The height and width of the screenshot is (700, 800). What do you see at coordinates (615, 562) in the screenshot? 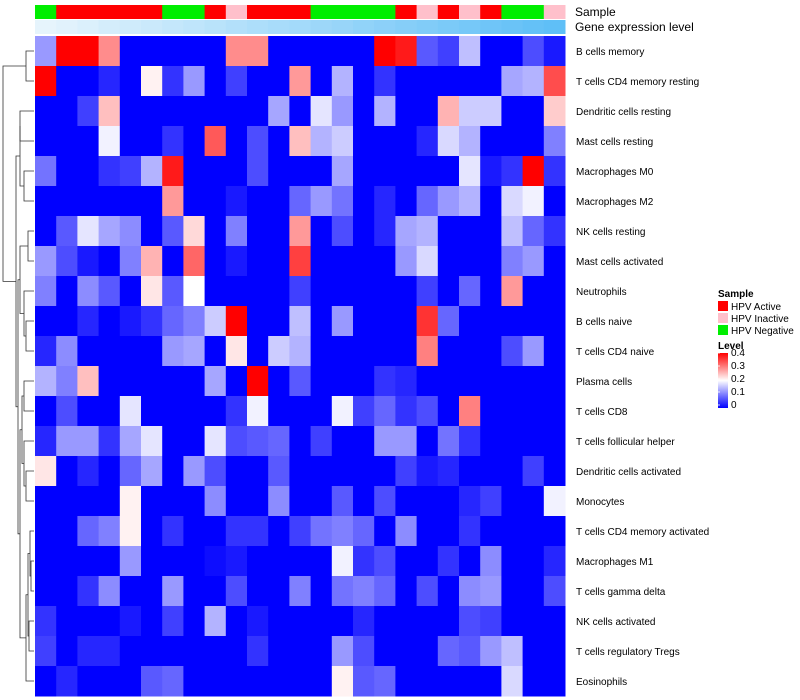
I see `row-label: Macrophages M1` at bounding box center [615, 562].